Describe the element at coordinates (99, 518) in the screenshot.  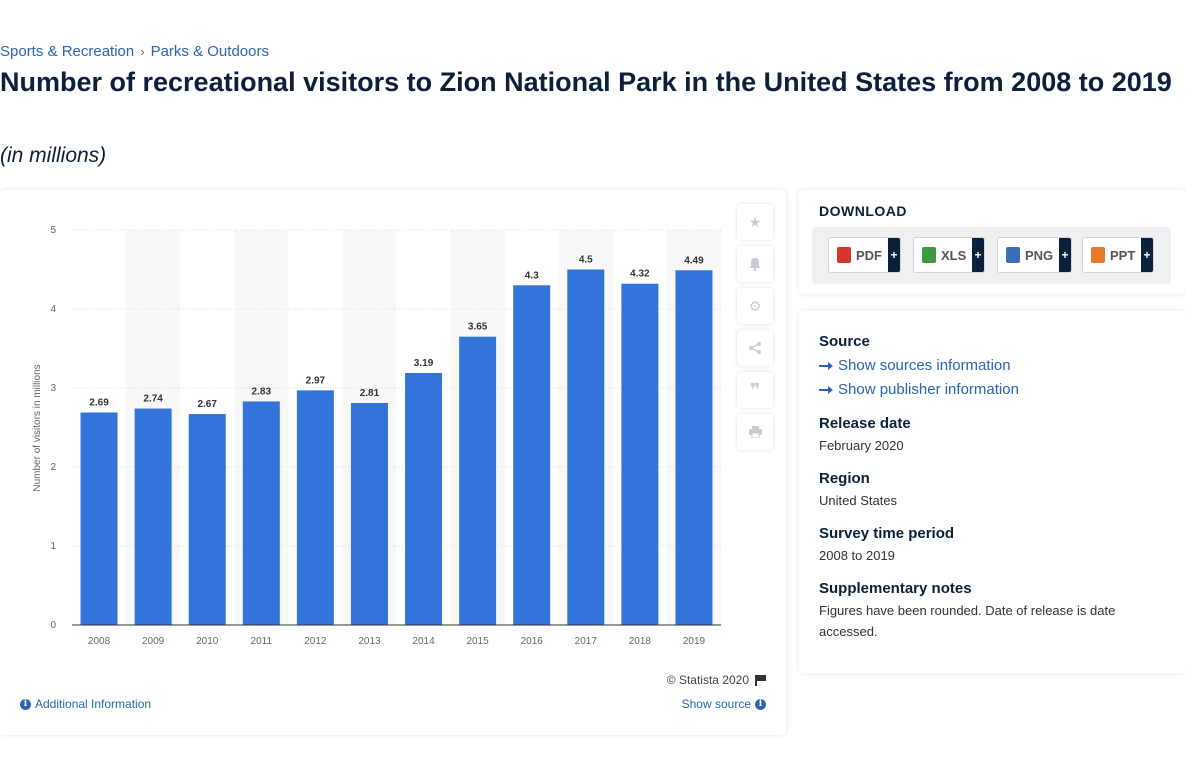
I see `bar-2008` at that location.